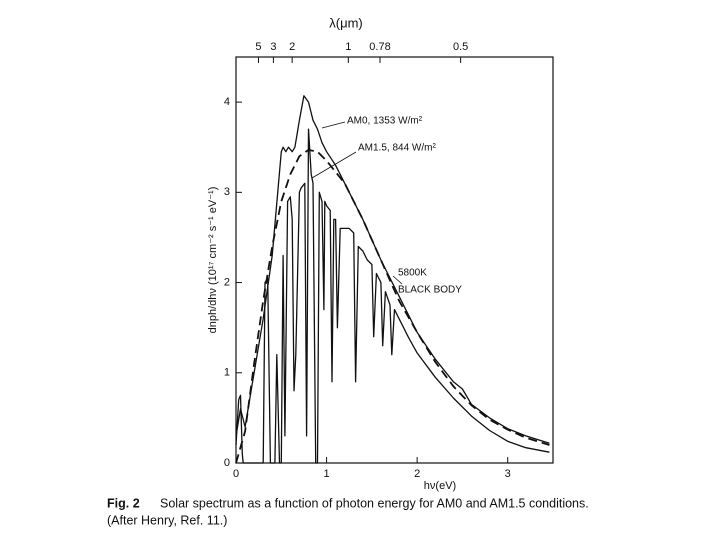 This screenshot has height=545, width=720. I want to click on caption-note: (After Henry, Ref. 11.), so click(167, 520).